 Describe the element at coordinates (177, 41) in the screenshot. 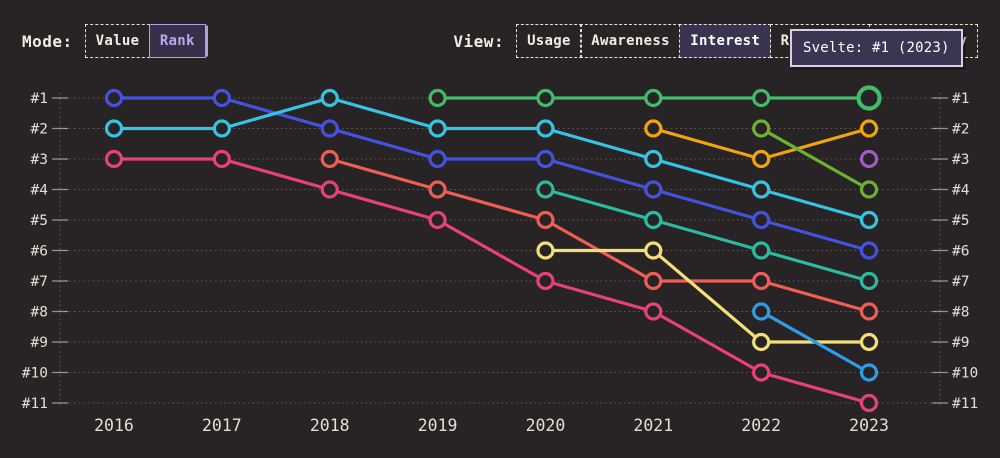

I see `mode-button-rank: Rank` at that location.